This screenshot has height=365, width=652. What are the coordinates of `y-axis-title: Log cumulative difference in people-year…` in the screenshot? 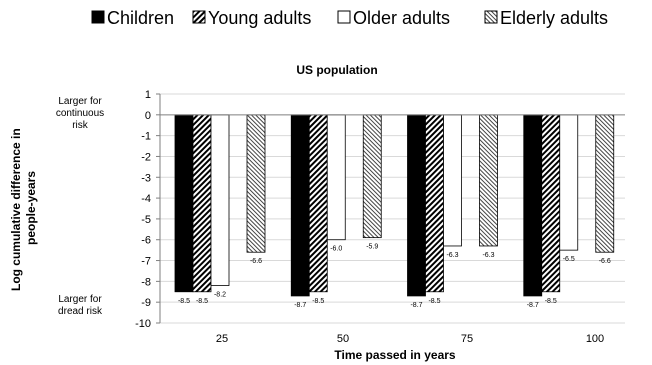 It's located at (23, 208).